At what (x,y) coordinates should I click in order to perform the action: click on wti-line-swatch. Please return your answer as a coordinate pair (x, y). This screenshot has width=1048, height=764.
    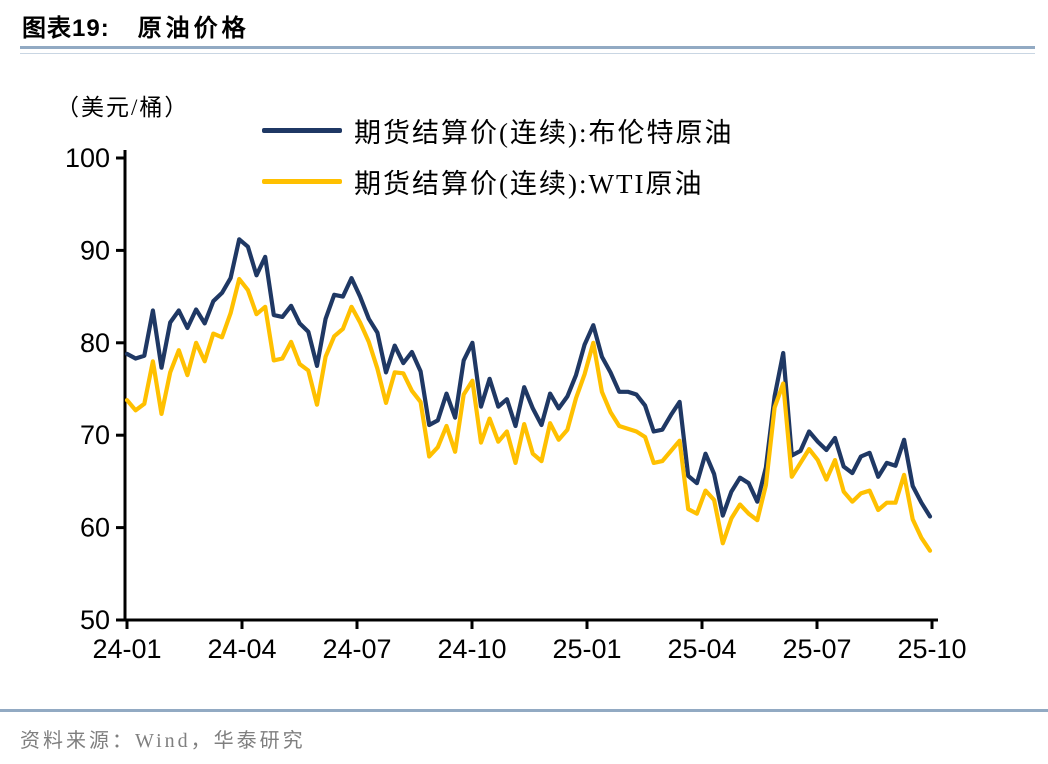
    Looking at the image, I should click on (302, 181).